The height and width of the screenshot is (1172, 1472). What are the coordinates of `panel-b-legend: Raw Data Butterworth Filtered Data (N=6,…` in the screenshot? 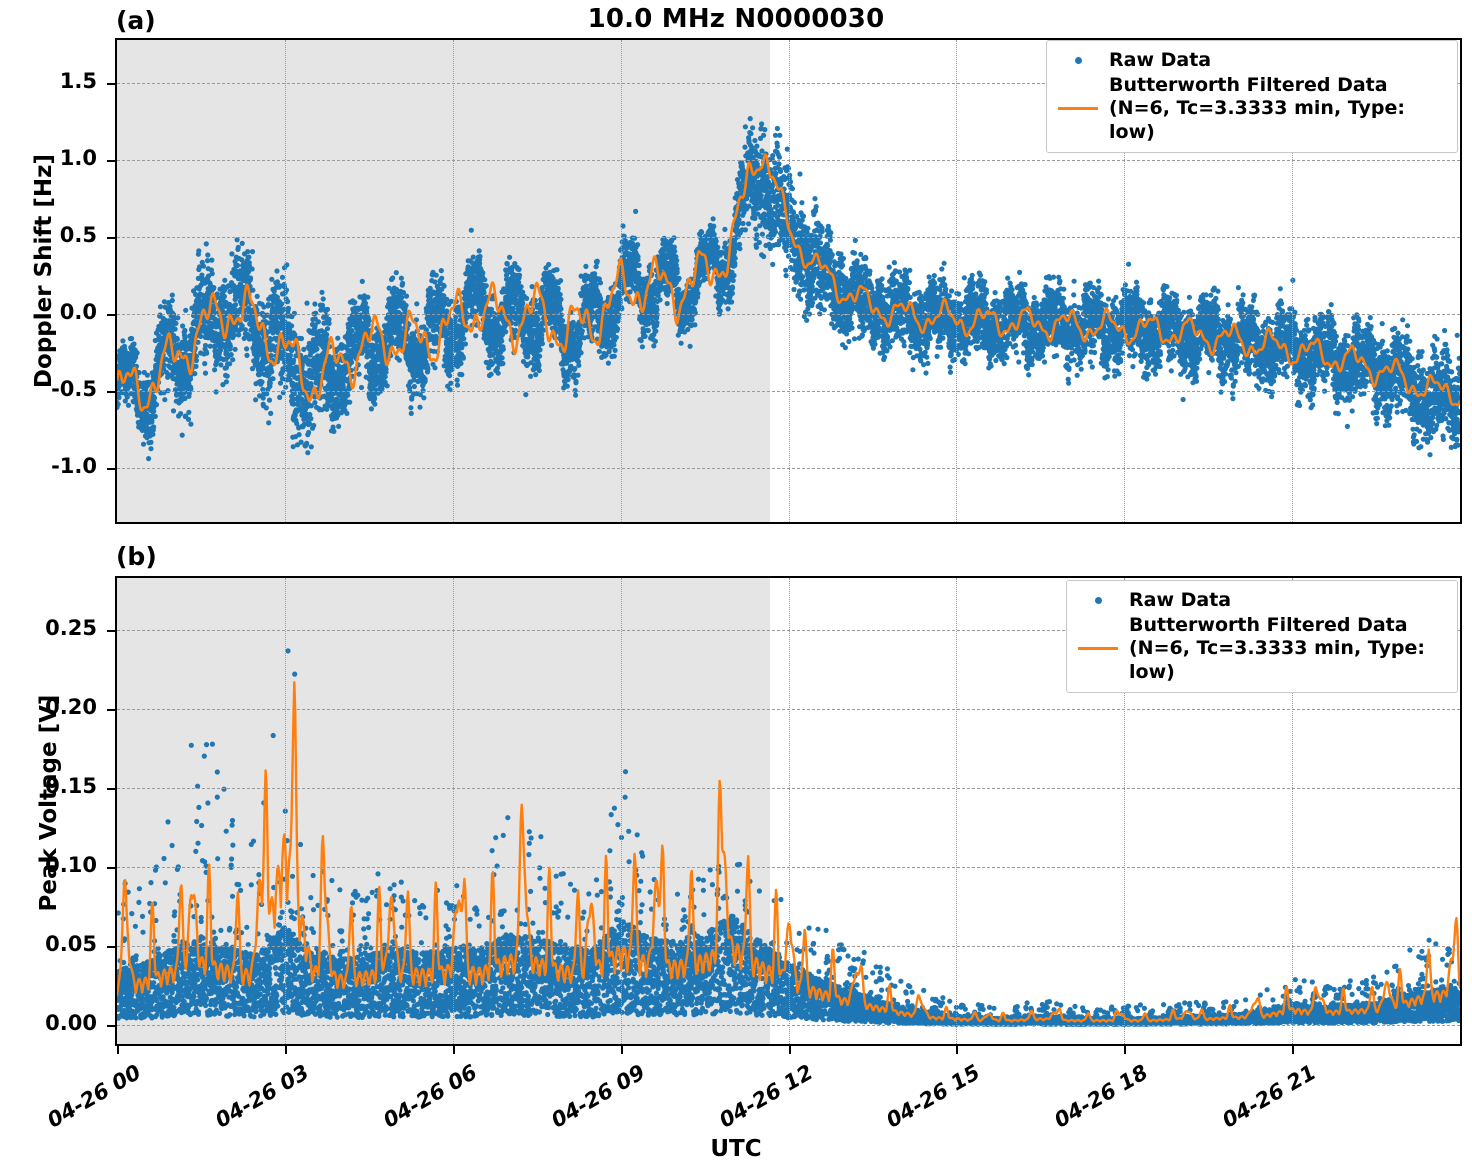 It's located at (1262, 636).